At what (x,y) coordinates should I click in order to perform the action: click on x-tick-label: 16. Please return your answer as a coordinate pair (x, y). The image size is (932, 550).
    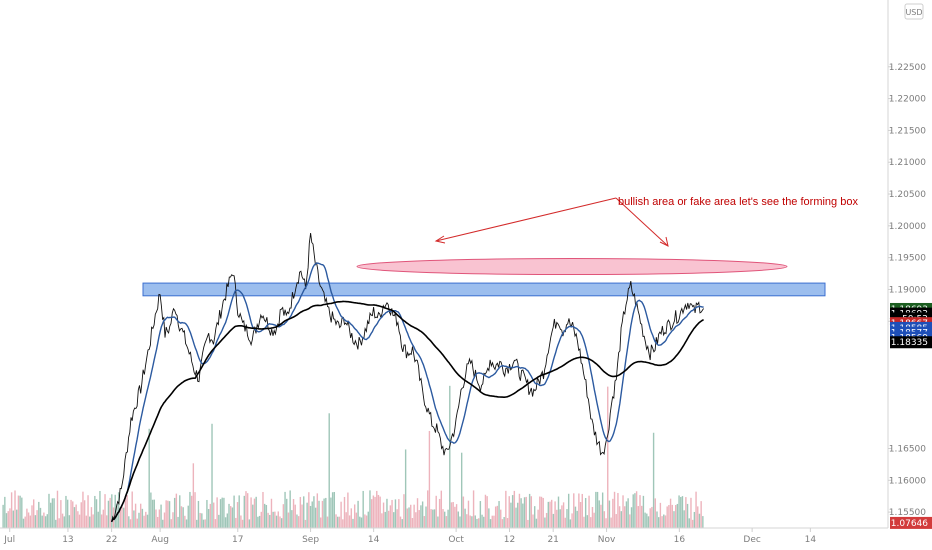
    Looking at the image, I should click on (680, 540).